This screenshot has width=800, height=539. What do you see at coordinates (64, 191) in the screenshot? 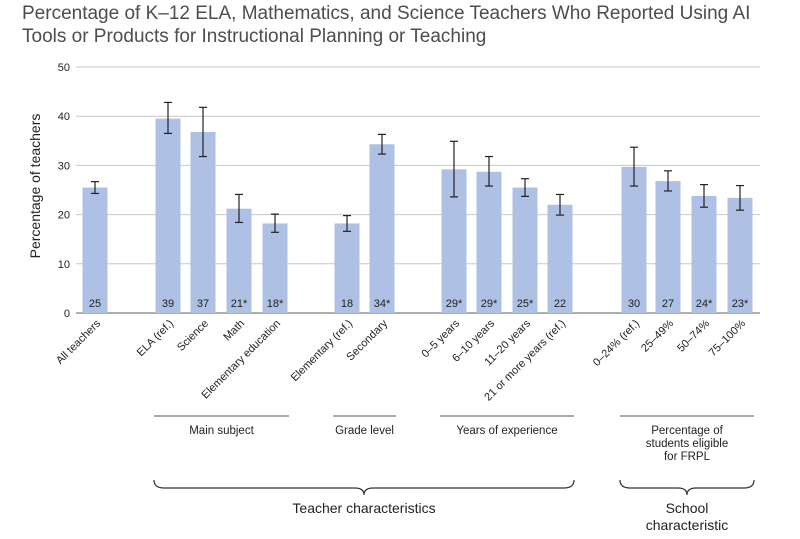
I see `y-tick-labels: 0 10 20 30 40 50` at bounding box center [64, 191].